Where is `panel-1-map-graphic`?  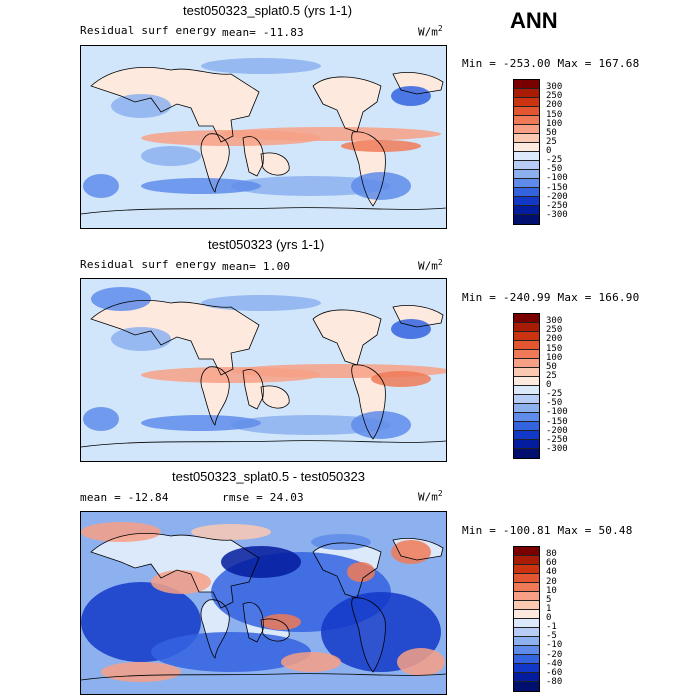 panel-1-map-graphic is located at coordinates (263, 137).